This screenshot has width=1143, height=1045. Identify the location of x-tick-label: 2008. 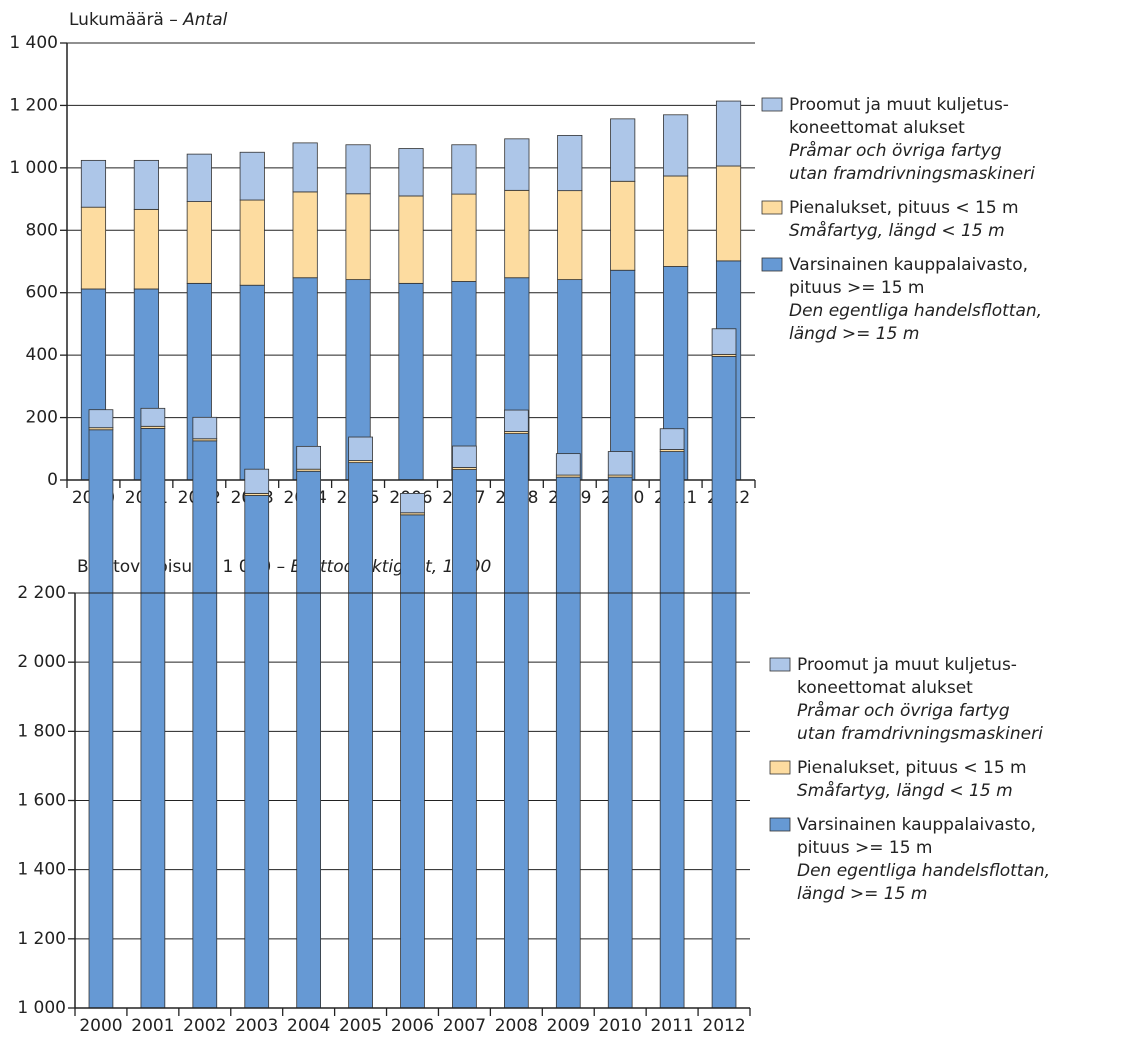
(516, 1026).